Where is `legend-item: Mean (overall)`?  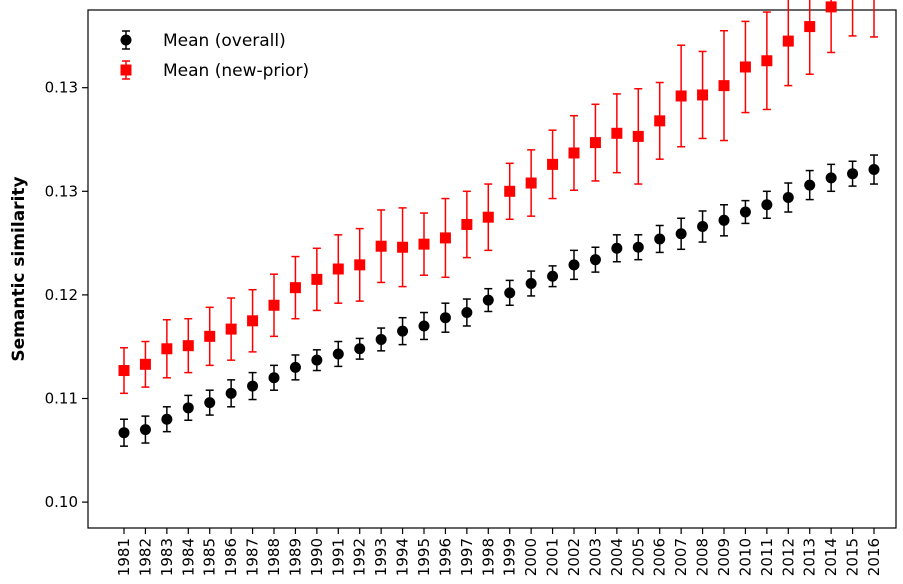 legend-item: Mean (overall) is located at coordinates (203, 40).